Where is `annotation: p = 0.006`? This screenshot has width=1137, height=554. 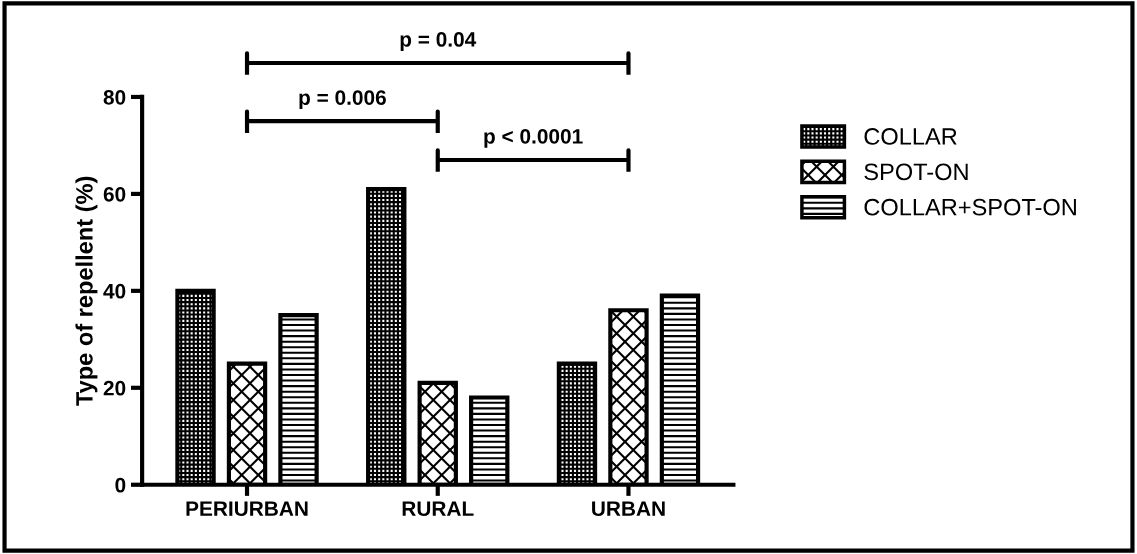 annotation: p = 0.006 is located at coordinates (342, 100).